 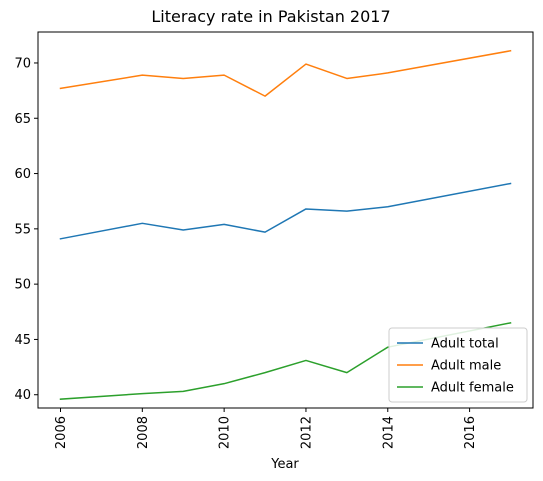 I want to click on y-tick-label: 60, so click(x=22, y=174).